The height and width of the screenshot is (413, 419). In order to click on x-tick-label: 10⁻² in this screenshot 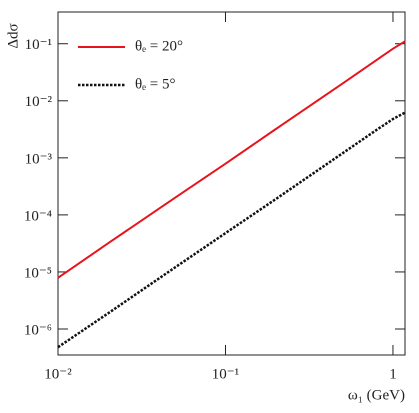, I will do `click(58, 374)`.